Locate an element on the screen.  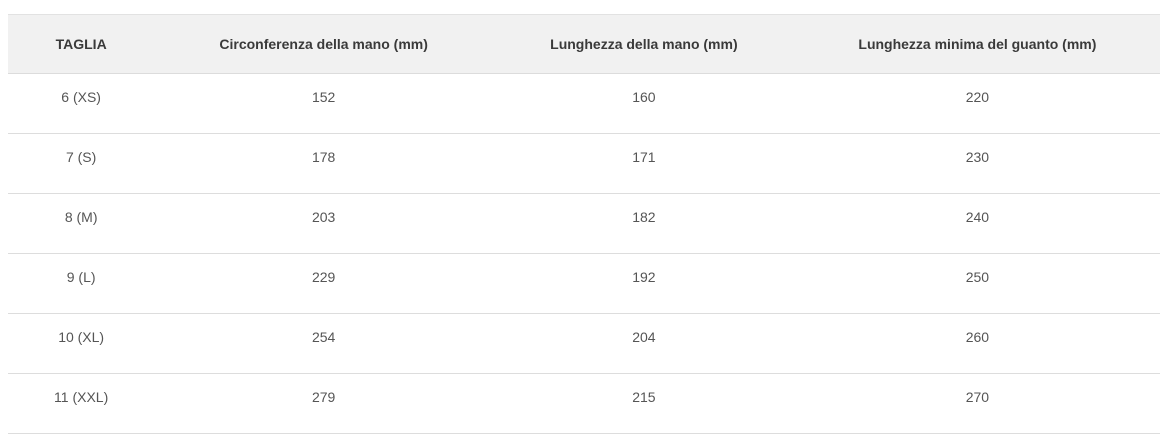
measurement-cell: 220 is located at coordinates (977, 103).